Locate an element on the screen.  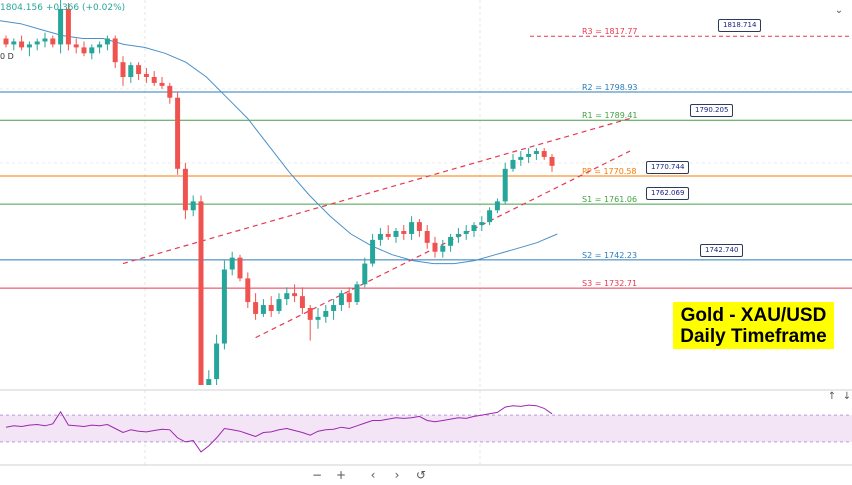
header-sub-label: 0 D is located at coordinates (7, 56).